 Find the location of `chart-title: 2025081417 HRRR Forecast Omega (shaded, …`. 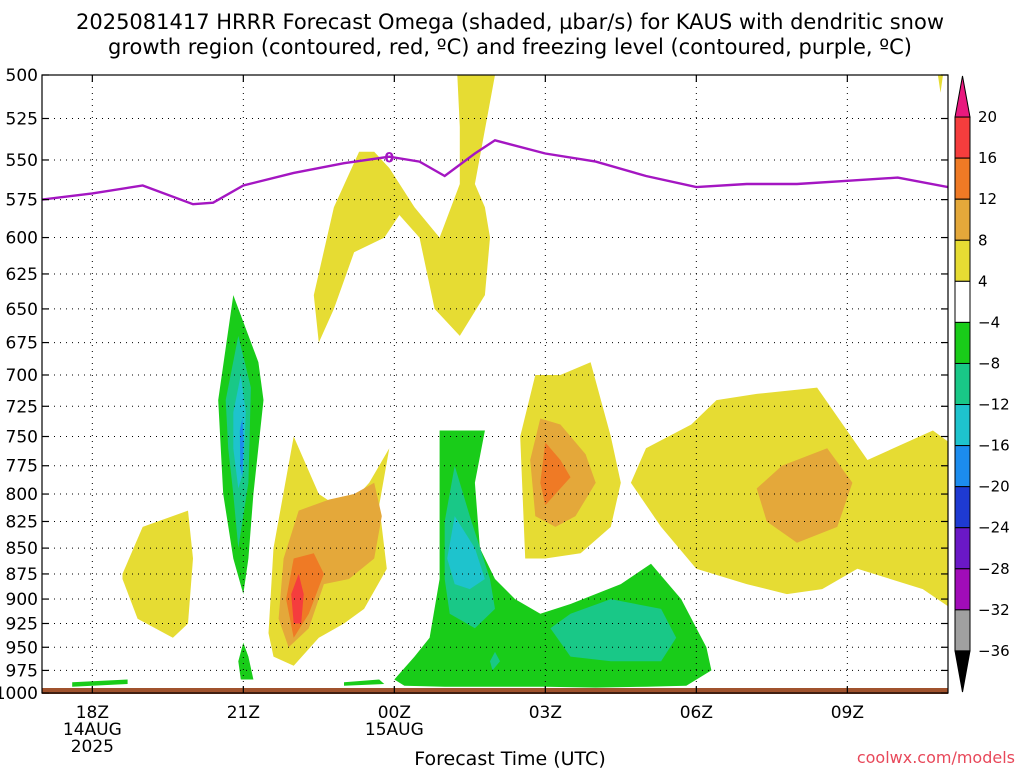

chart-title: 2025081417 HRRR Forecast Omega (shaded, … is located at coordinates (510, 34).